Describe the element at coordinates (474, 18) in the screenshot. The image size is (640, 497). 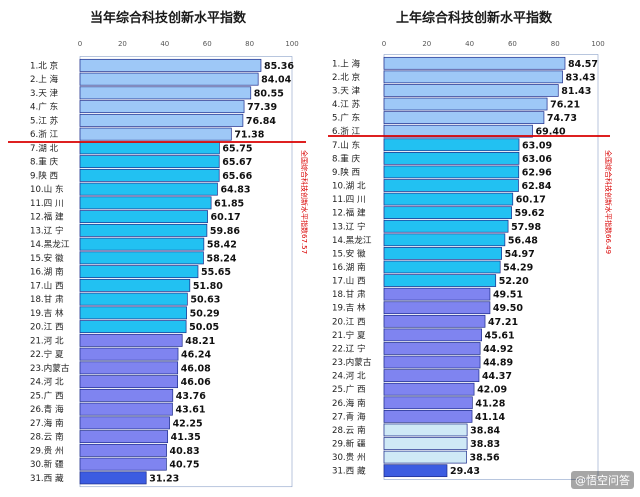
I see `chart-title: 上年综合科技创新水平指数` at that location.